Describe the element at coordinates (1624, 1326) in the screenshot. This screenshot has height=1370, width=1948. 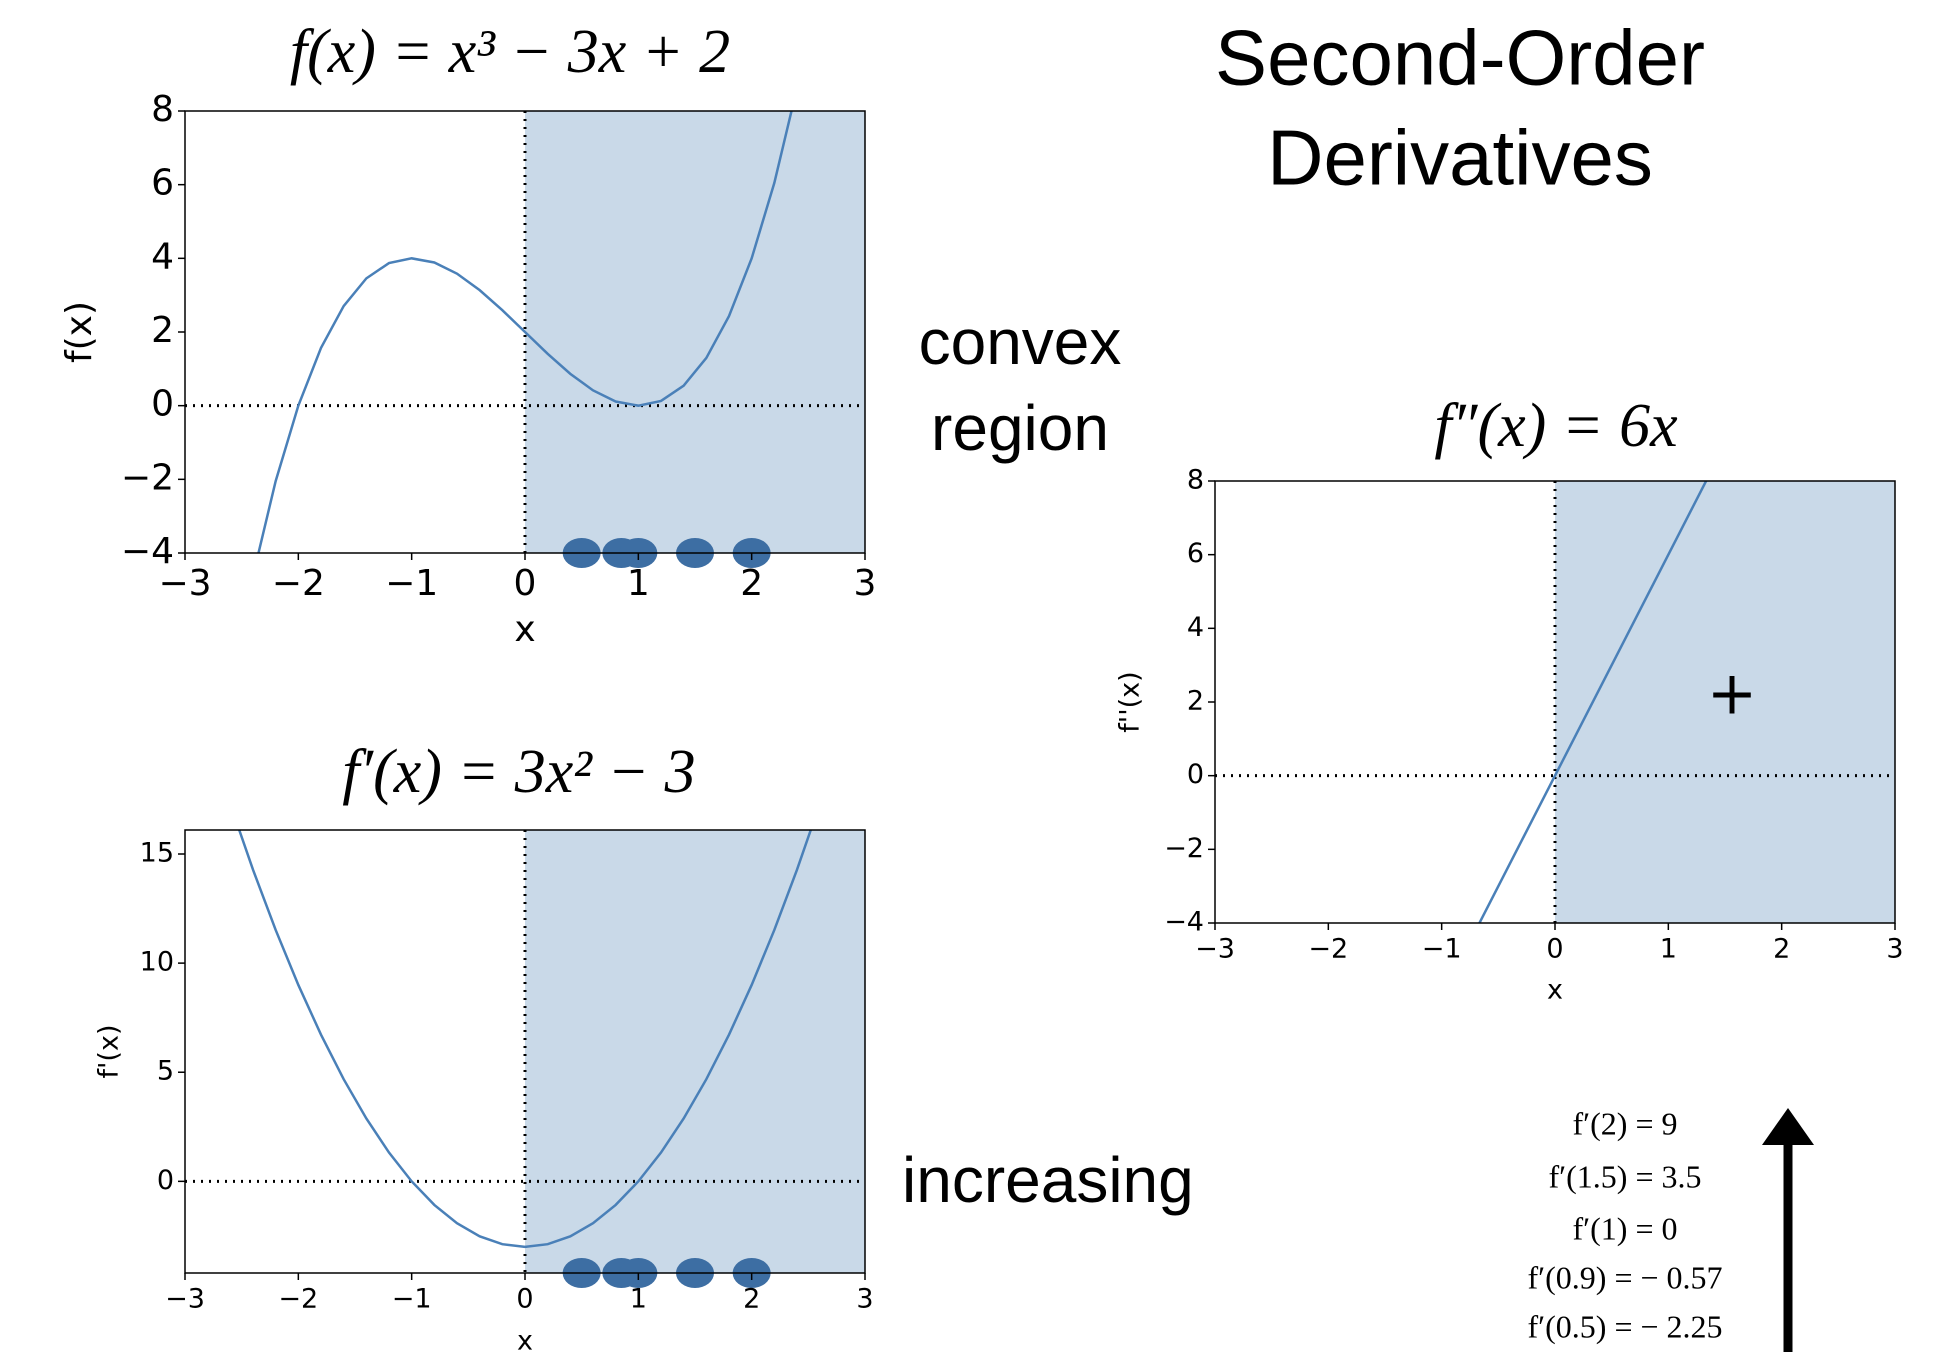
I see `note: f′(0.5) = − 2.25` at that location.